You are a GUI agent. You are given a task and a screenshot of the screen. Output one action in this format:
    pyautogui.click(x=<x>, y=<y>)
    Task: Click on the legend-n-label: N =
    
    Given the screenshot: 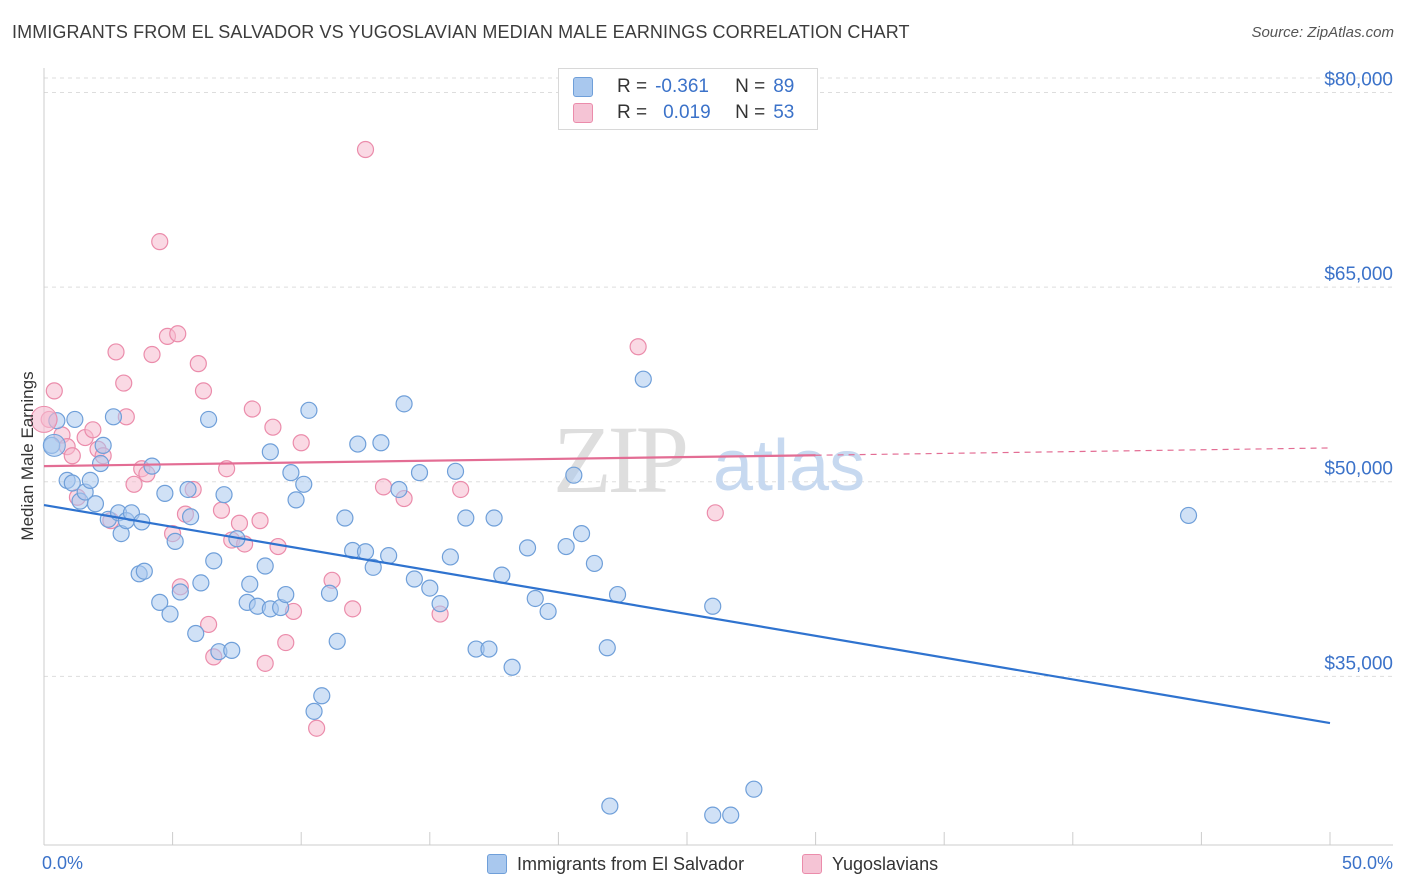 What is the action you would take?
    pyautogui.click(x=750, y=86)
    